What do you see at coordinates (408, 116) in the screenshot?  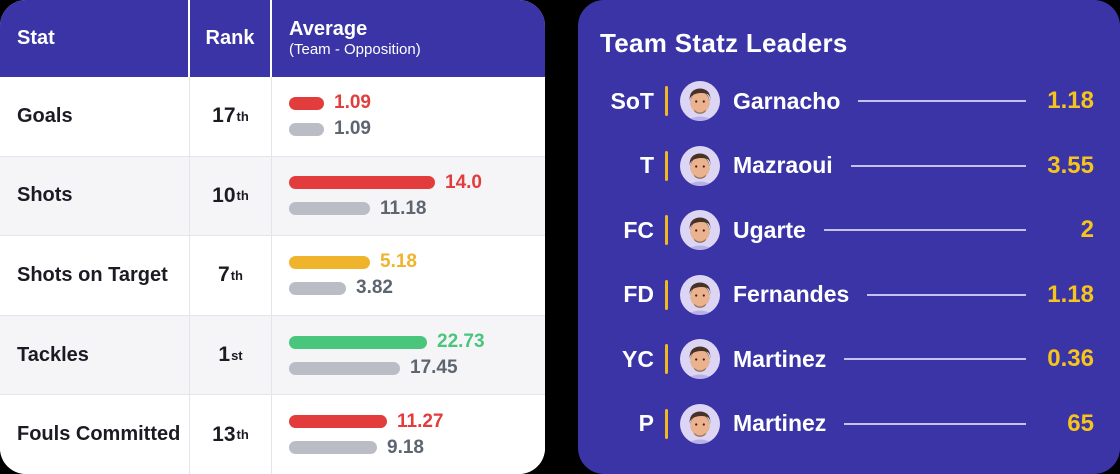 I see `stat-bars: 1.09 1.09` at bounding box center [408, 116].